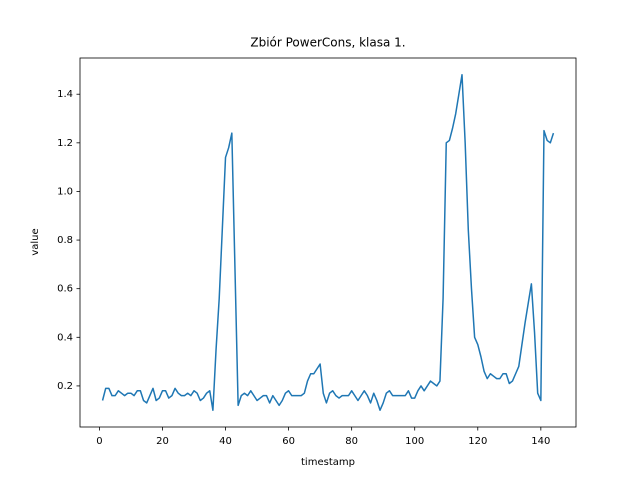  What do you see at coordinates (65, 289) in the screenshot?
I see `y-tick-label: 0.6` at bounding box center [65, 289].